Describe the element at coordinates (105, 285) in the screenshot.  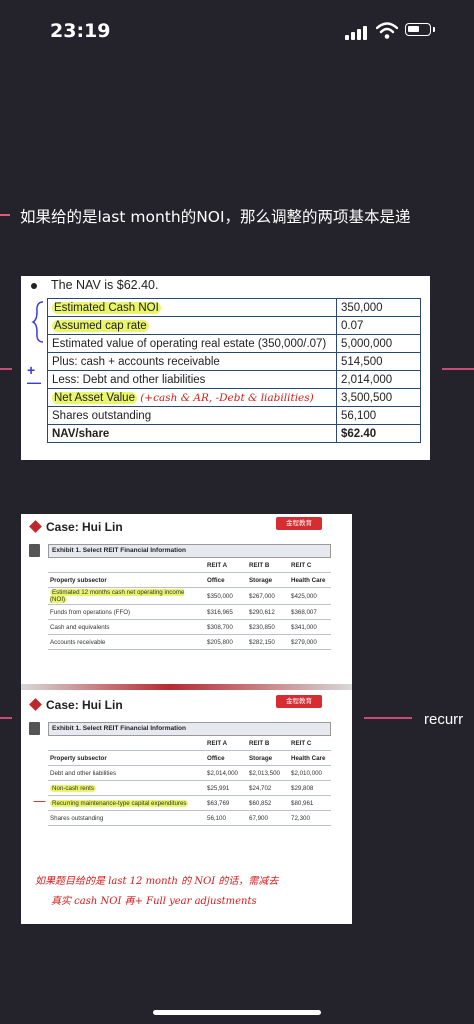
I see `nav-title: The NAV is $62.40.` at that location.